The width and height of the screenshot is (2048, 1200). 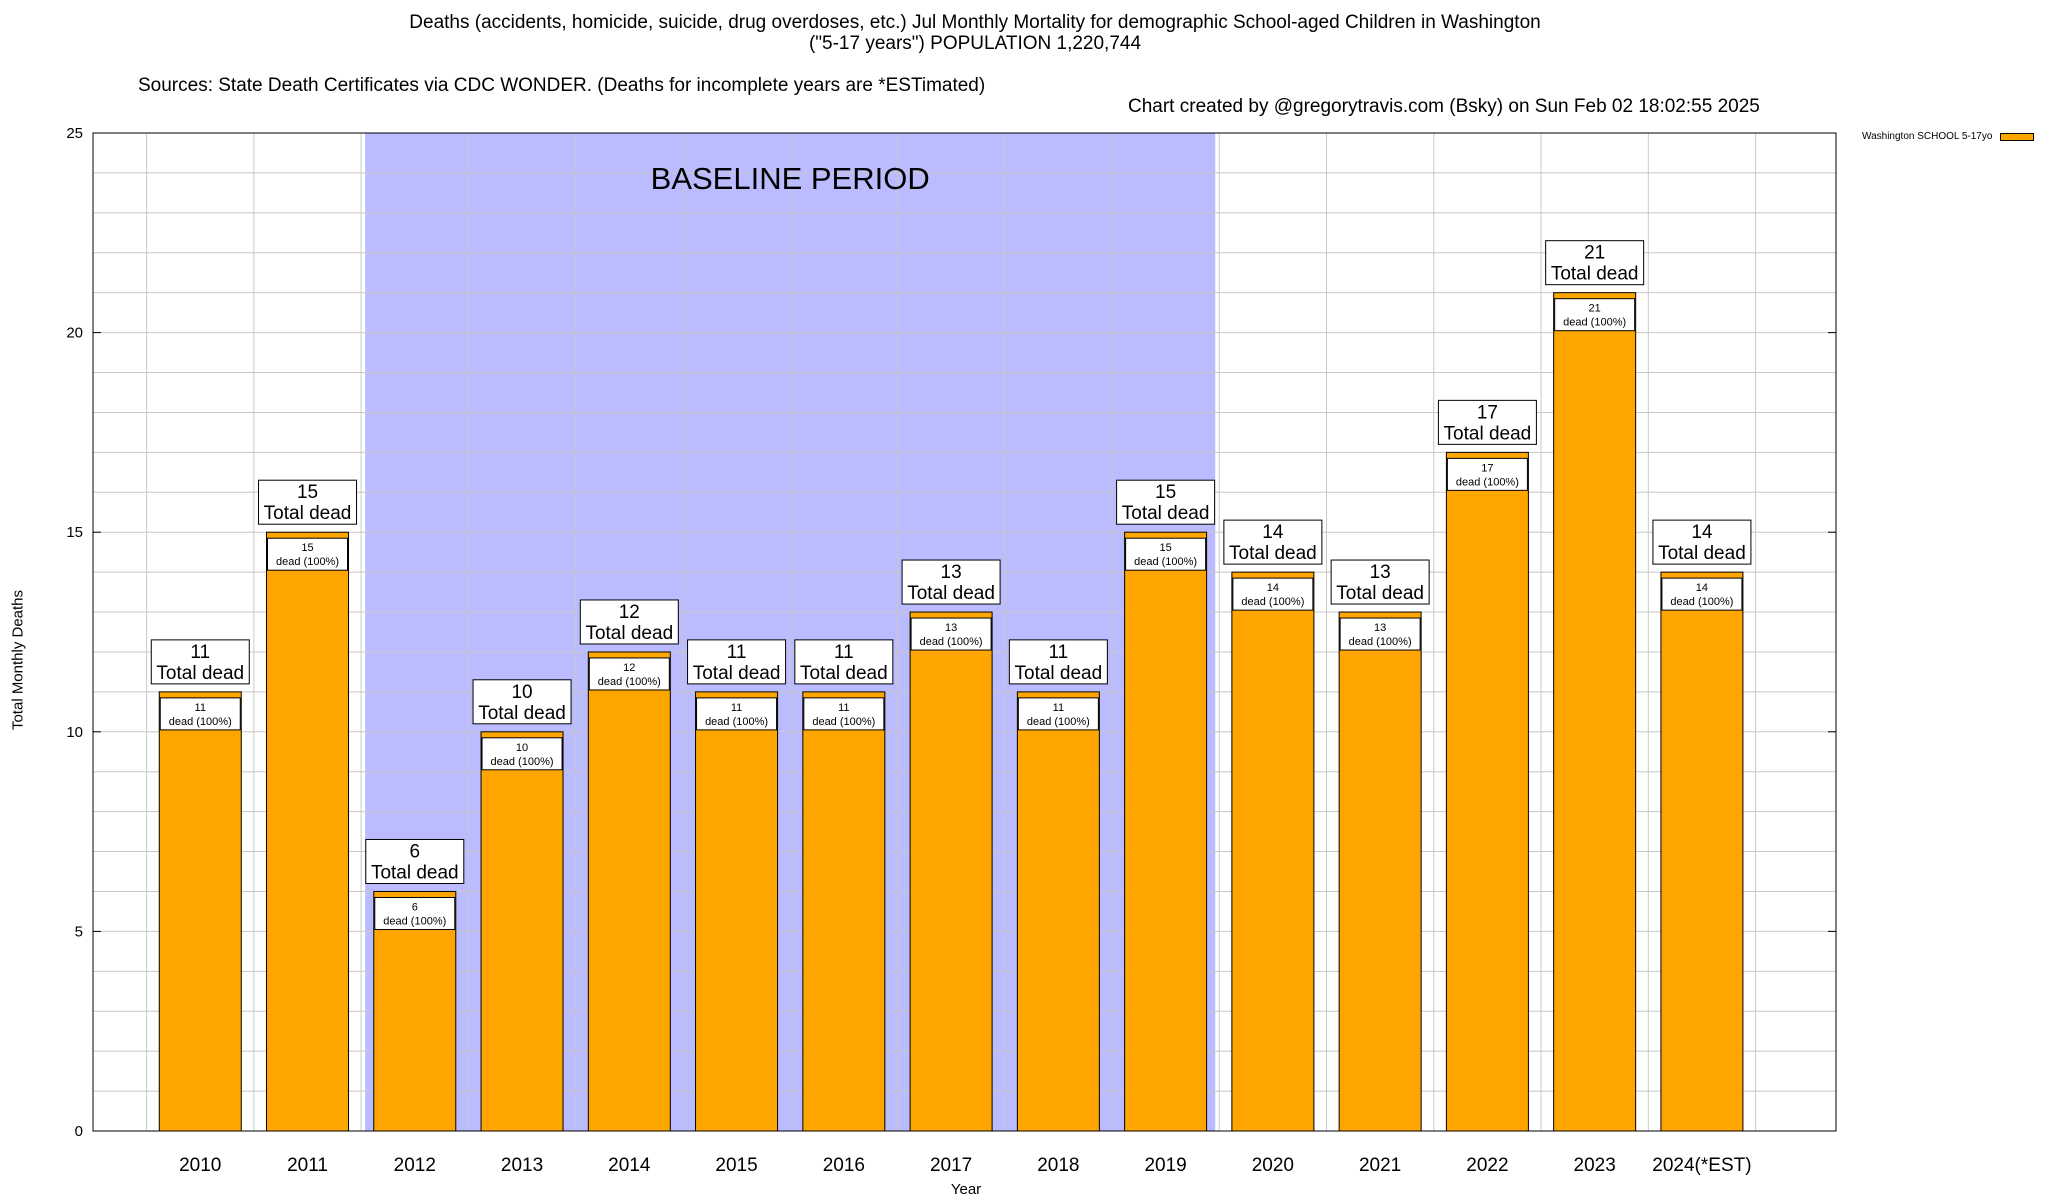 I want to click on bar-label-value: 17, so click(x=1487, y=468).